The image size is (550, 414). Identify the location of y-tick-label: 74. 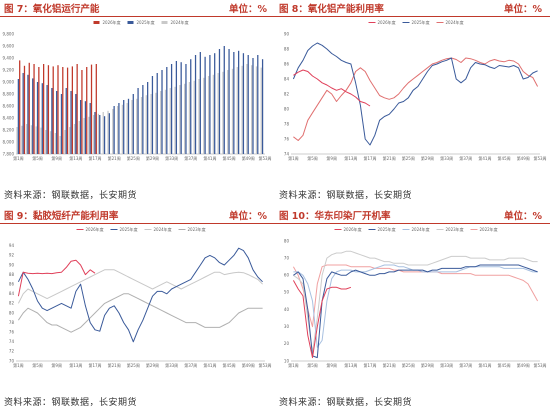
(287, 153).